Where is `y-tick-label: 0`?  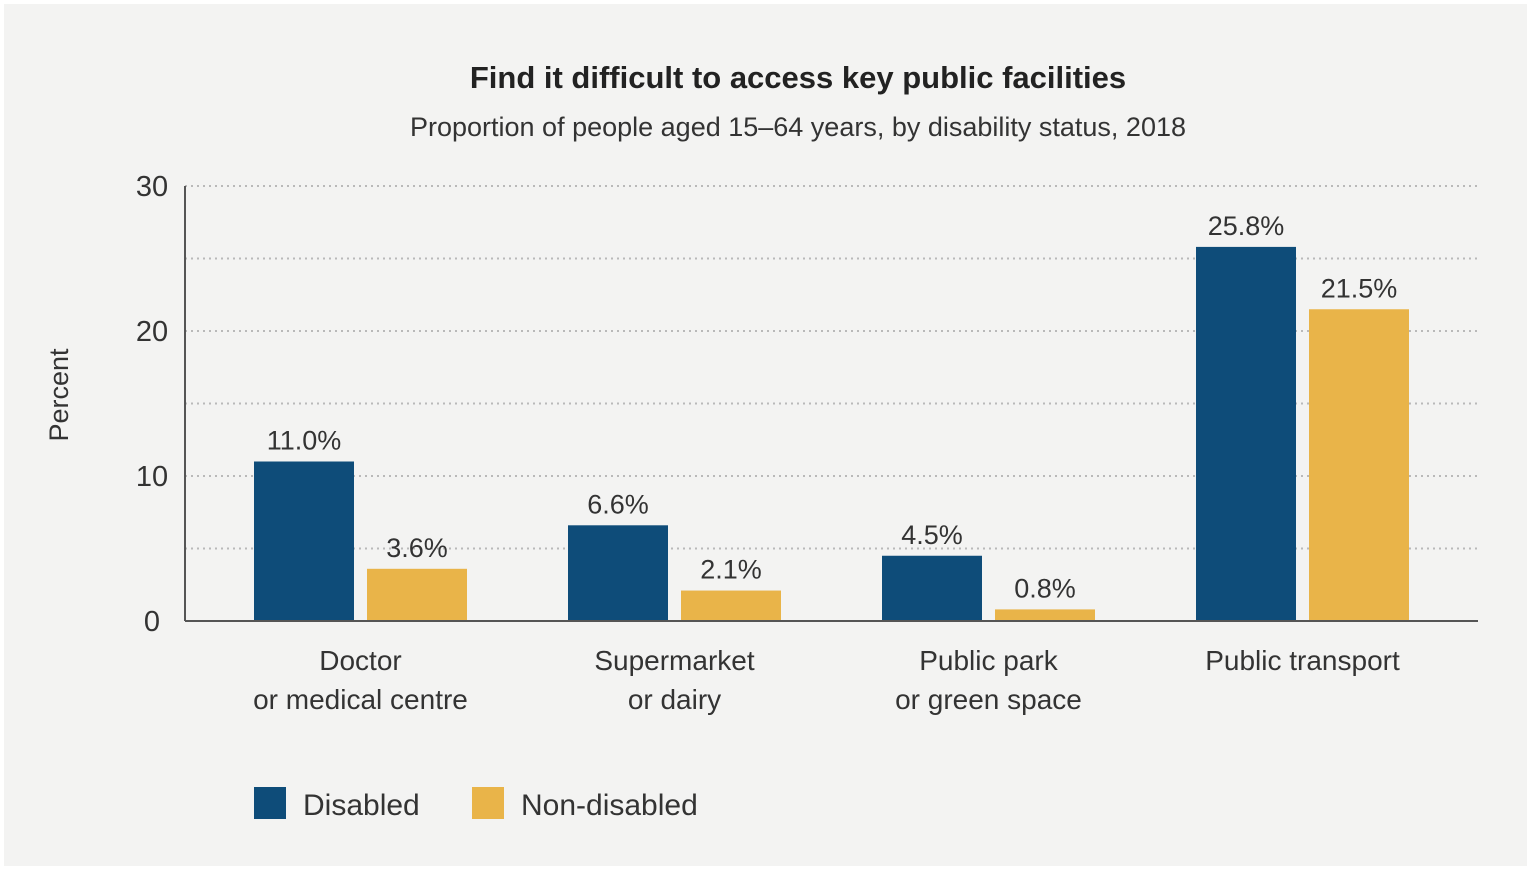 y-tick-label: 0 is located at coordinates (152, 622).